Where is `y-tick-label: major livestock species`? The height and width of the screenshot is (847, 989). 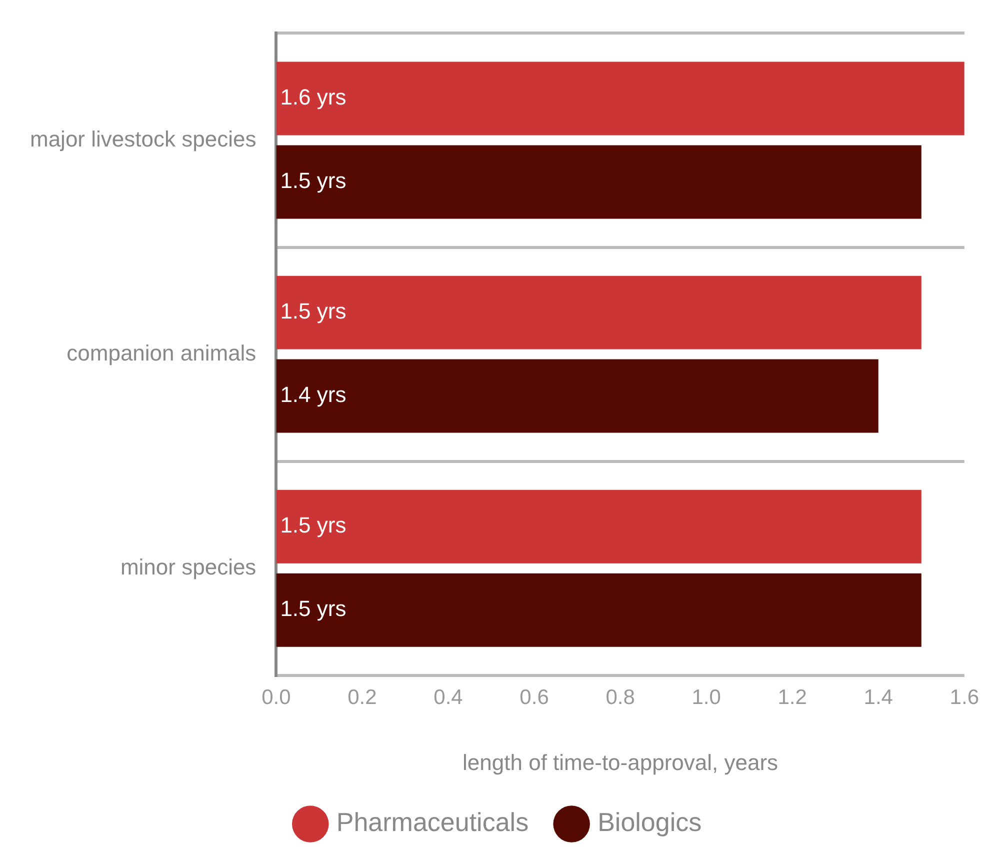 y-tick-label: major livestock species is located at coordinates (143, 139).